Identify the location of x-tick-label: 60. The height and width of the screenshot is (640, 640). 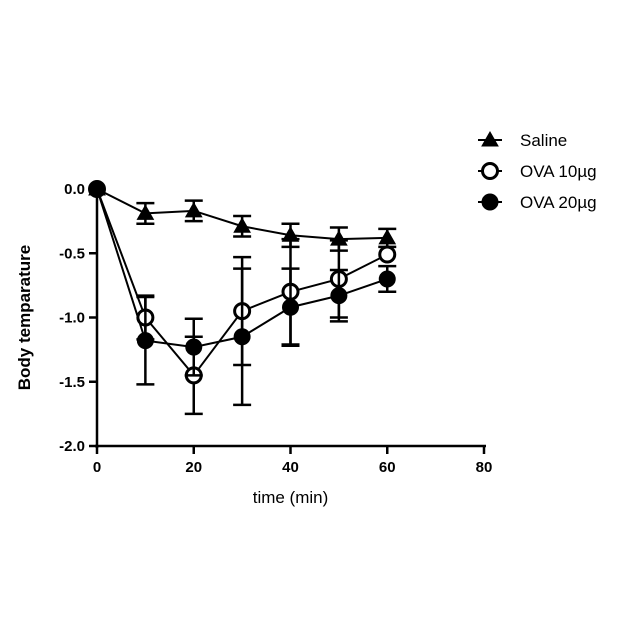
(387, 467).